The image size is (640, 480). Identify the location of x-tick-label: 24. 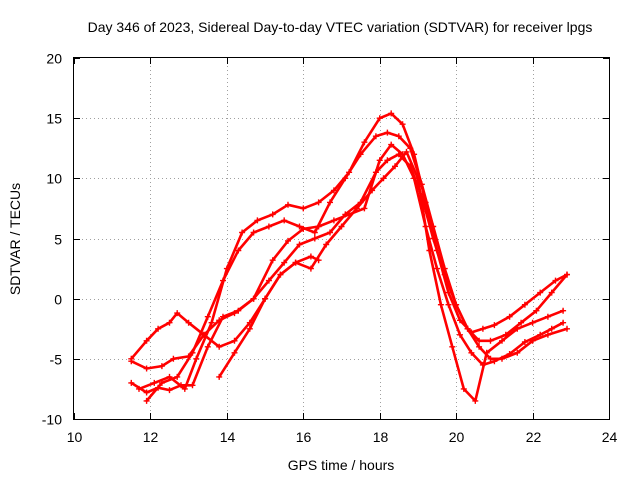
(610, 437).